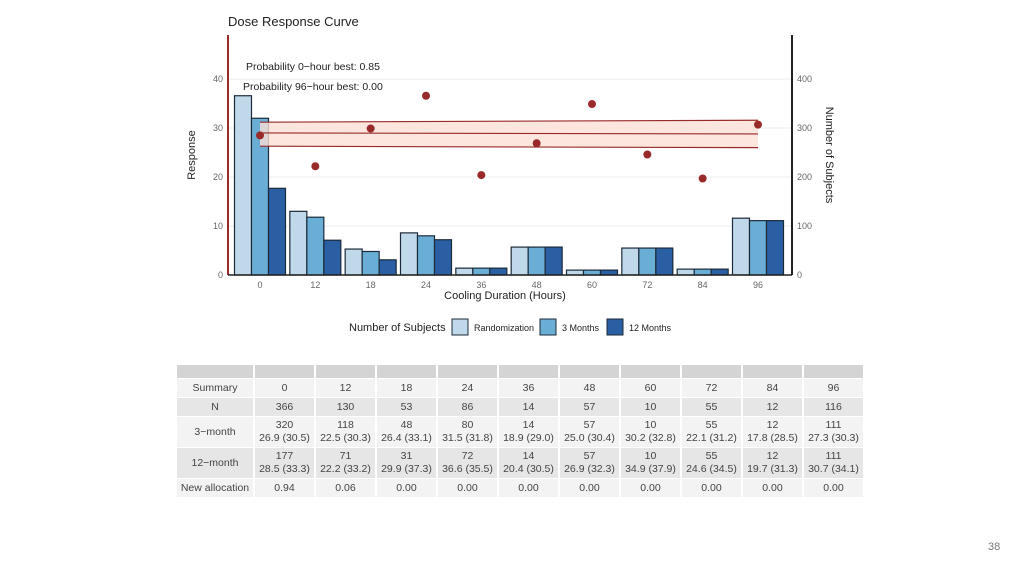 This screenshot has width=1024, height=576. I want to click on cell-mean-sd: 18.9 (29.0), so click(528, 438).